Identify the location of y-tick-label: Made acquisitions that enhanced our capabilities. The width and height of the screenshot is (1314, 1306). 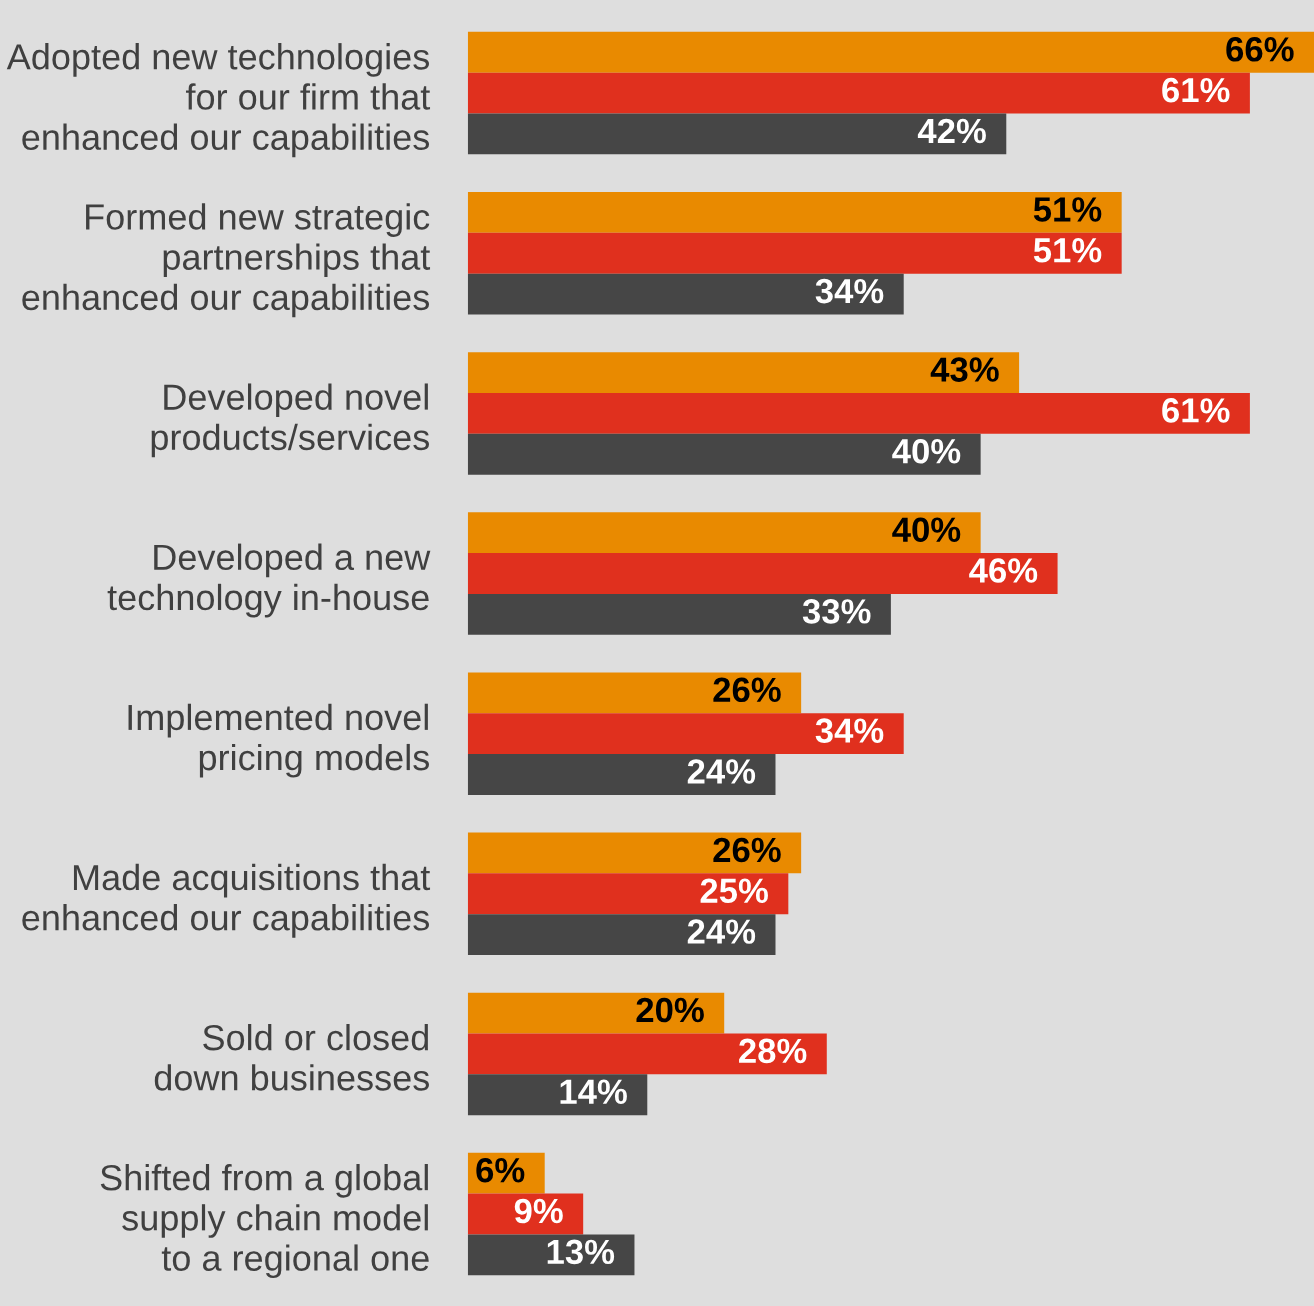
(226, 900).